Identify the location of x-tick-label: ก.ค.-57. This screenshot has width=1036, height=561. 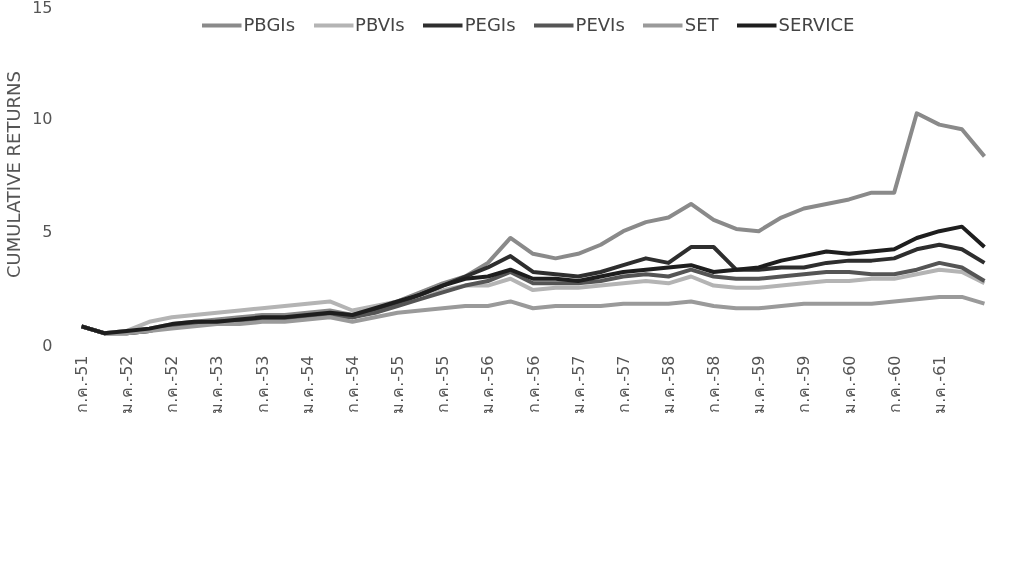
(623, 384).